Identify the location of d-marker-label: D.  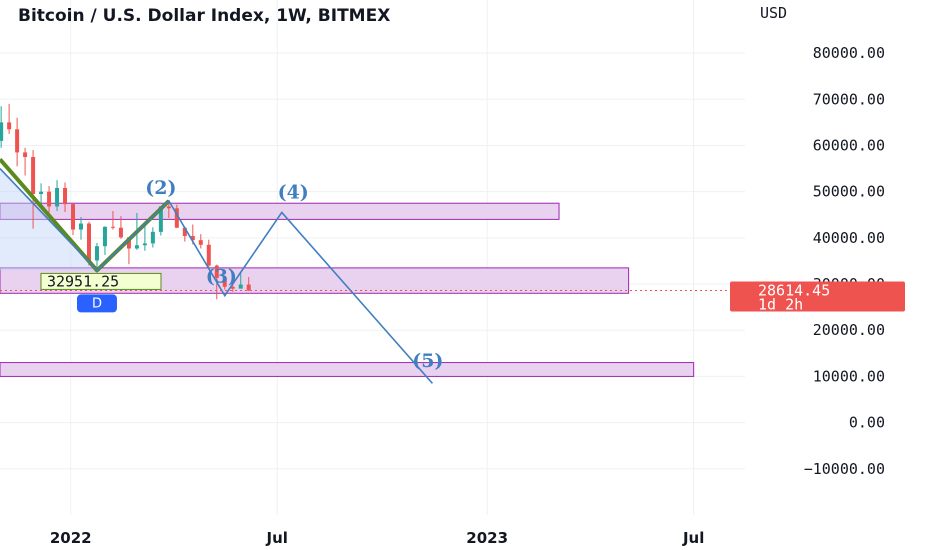
(97, 303).